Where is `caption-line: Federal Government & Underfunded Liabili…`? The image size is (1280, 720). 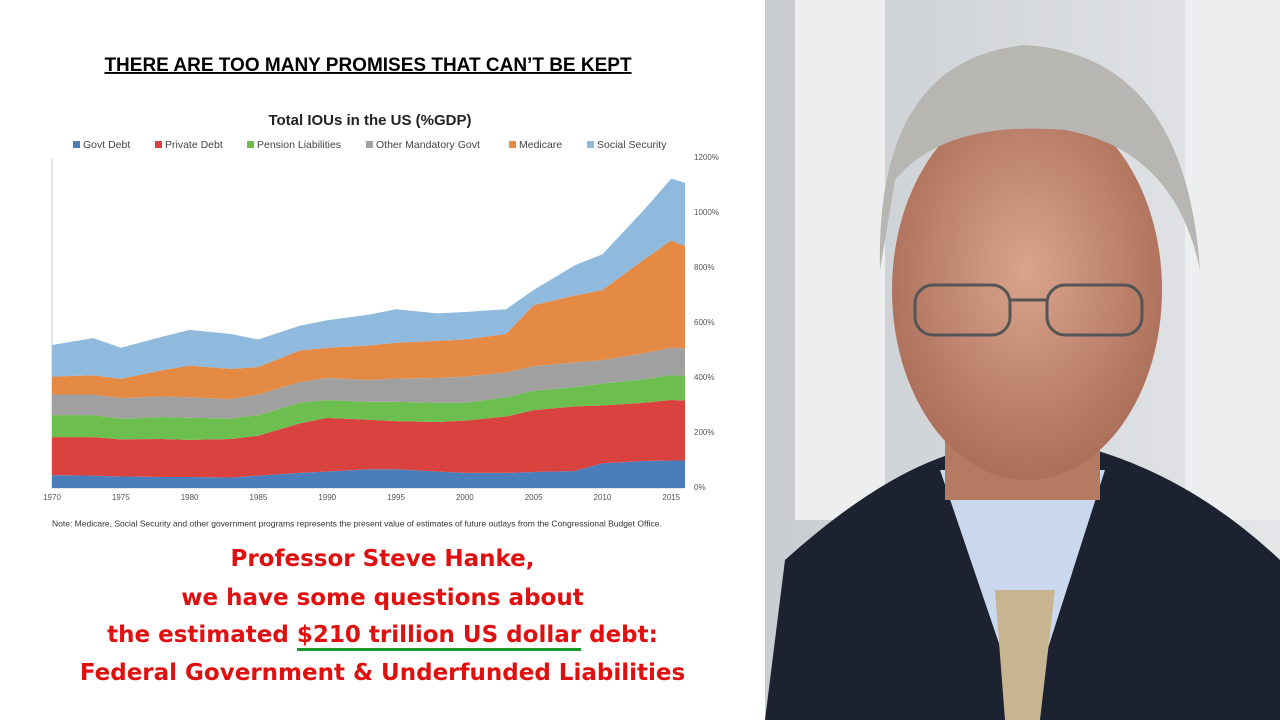 caption-line: Federal Government & Underfunded Liabili… is located at coordinates (382, 673).